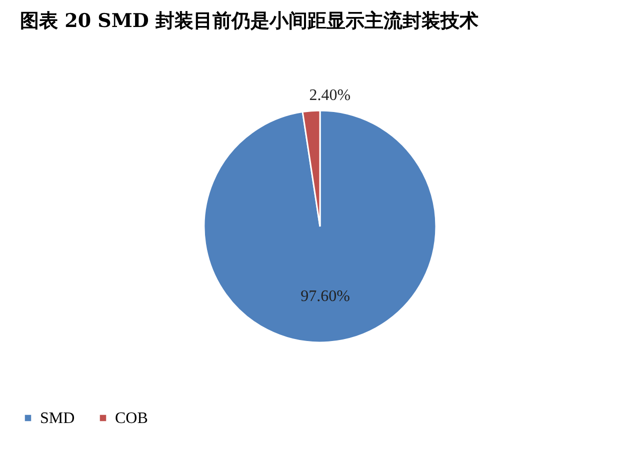 This screenshot has width=640, height=466. Describe the element at coordinates (249, 21) in the screenshot. I see `chart-title: 图表 20 SMD 封装目前仍是小间距显示主流封装技术` at that location.